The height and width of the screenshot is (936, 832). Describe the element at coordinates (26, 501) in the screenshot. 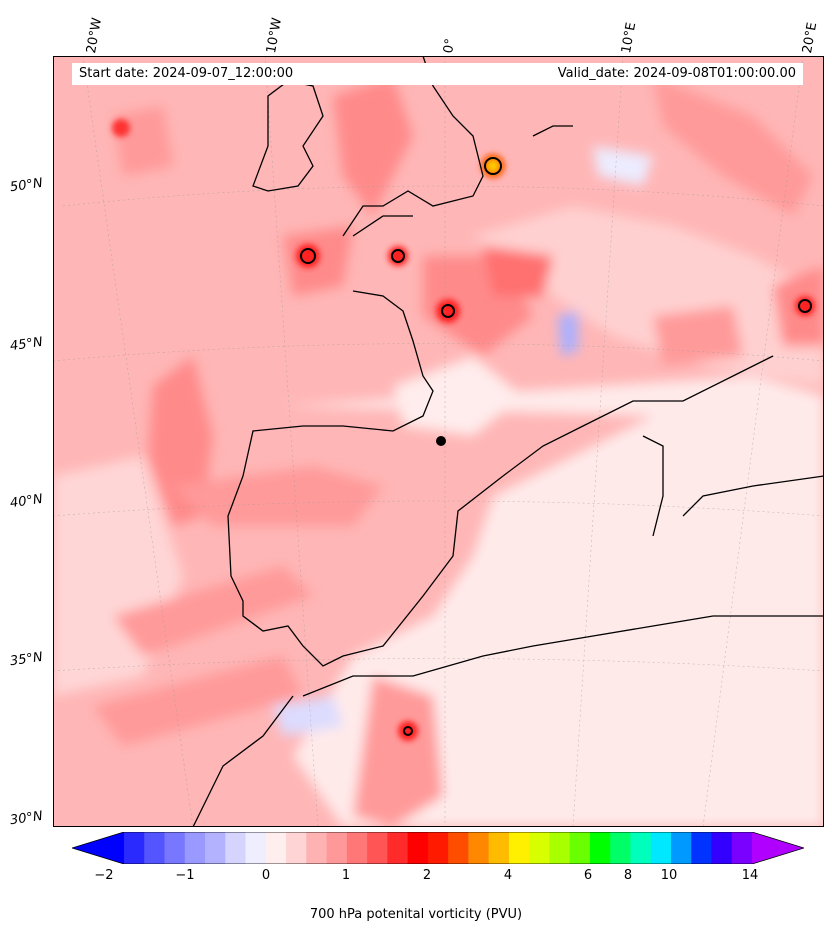

I see `lat-label-40n: 40°N` at that location.